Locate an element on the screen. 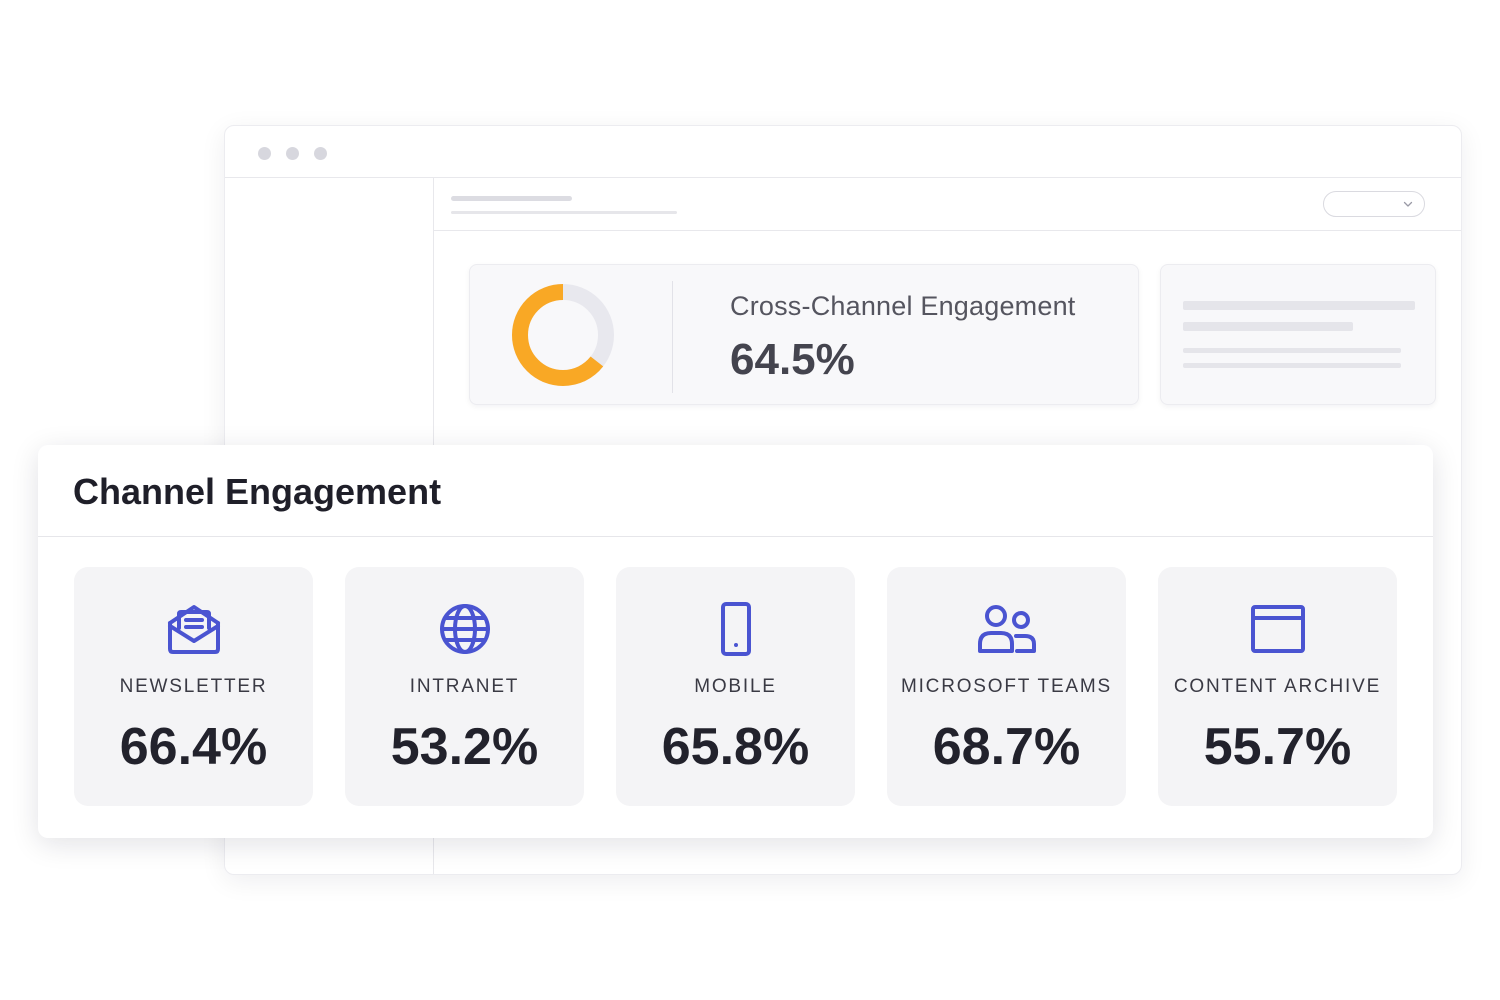  channel-label: NEWSLETTER is located at coordinates (193, 686).